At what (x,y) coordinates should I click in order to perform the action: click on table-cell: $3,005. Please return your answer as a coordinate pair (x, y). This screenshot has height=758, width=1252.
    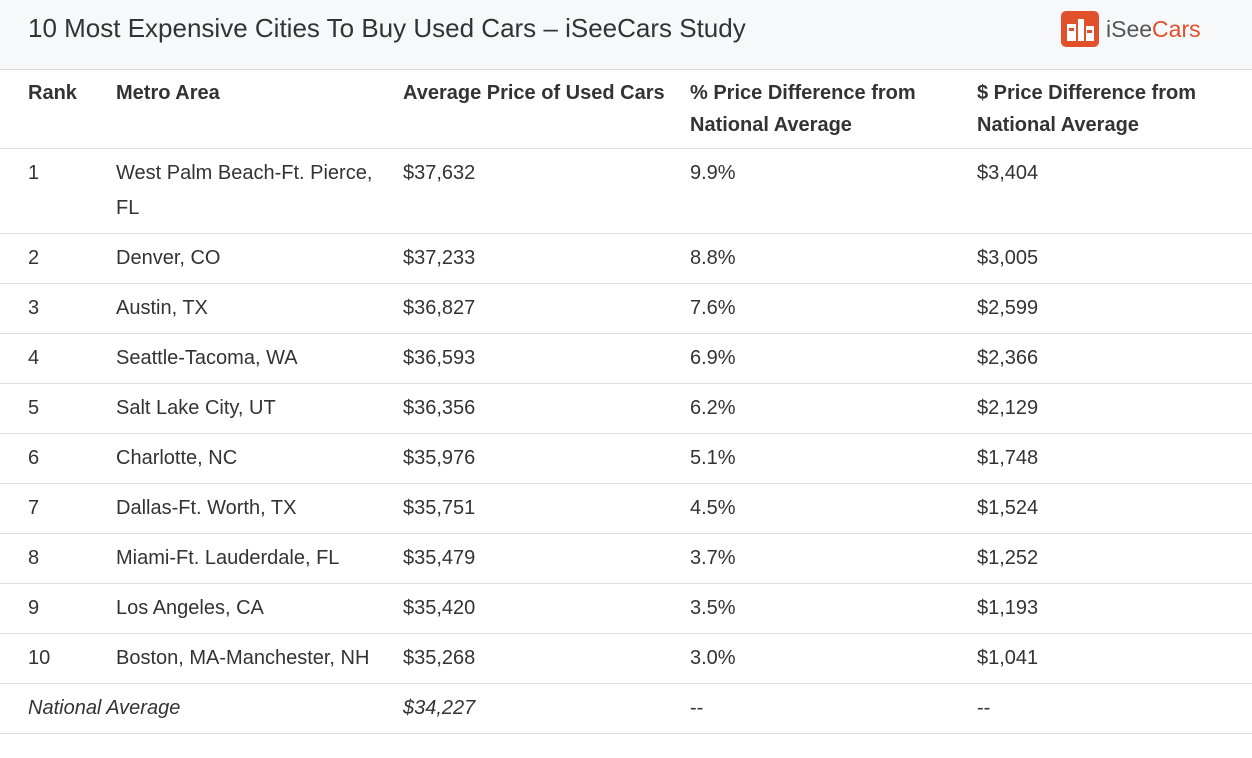
    Looking at the image, I should click on (1114, 258).